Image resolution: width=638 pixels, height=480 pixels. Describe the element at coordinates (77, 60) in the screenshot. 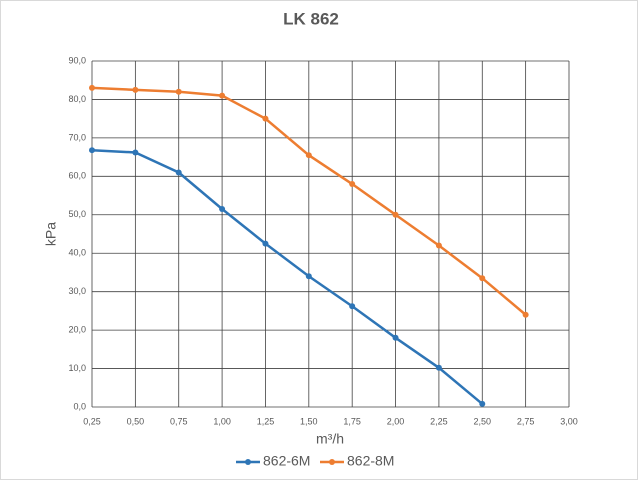

I see `y-tick-label: 90,0` at that location.